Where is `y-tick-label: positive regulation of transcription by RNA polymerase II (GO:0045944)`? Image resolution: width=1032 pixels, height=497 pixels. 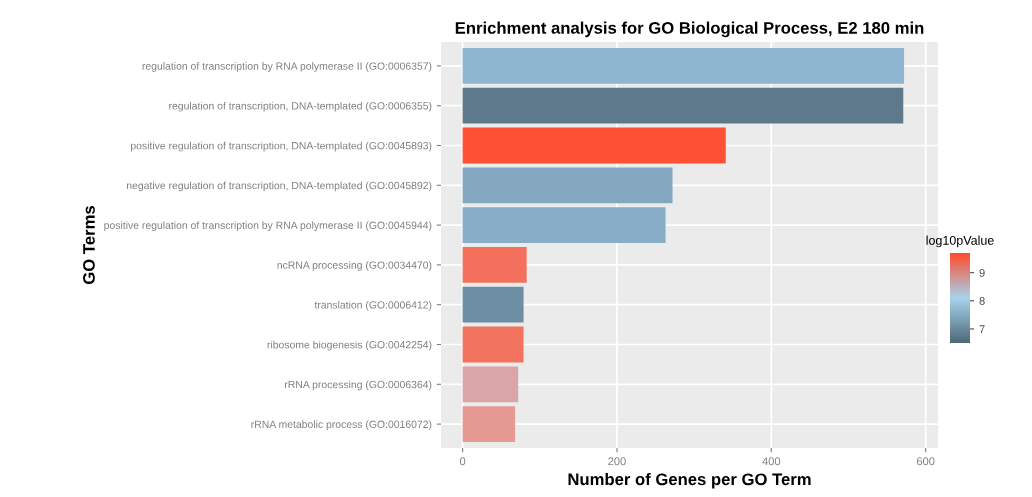 y-tick-label: positive regulation of transcription by RNA polymerase II (GO:0045944) is located at coordinates (268, 226).